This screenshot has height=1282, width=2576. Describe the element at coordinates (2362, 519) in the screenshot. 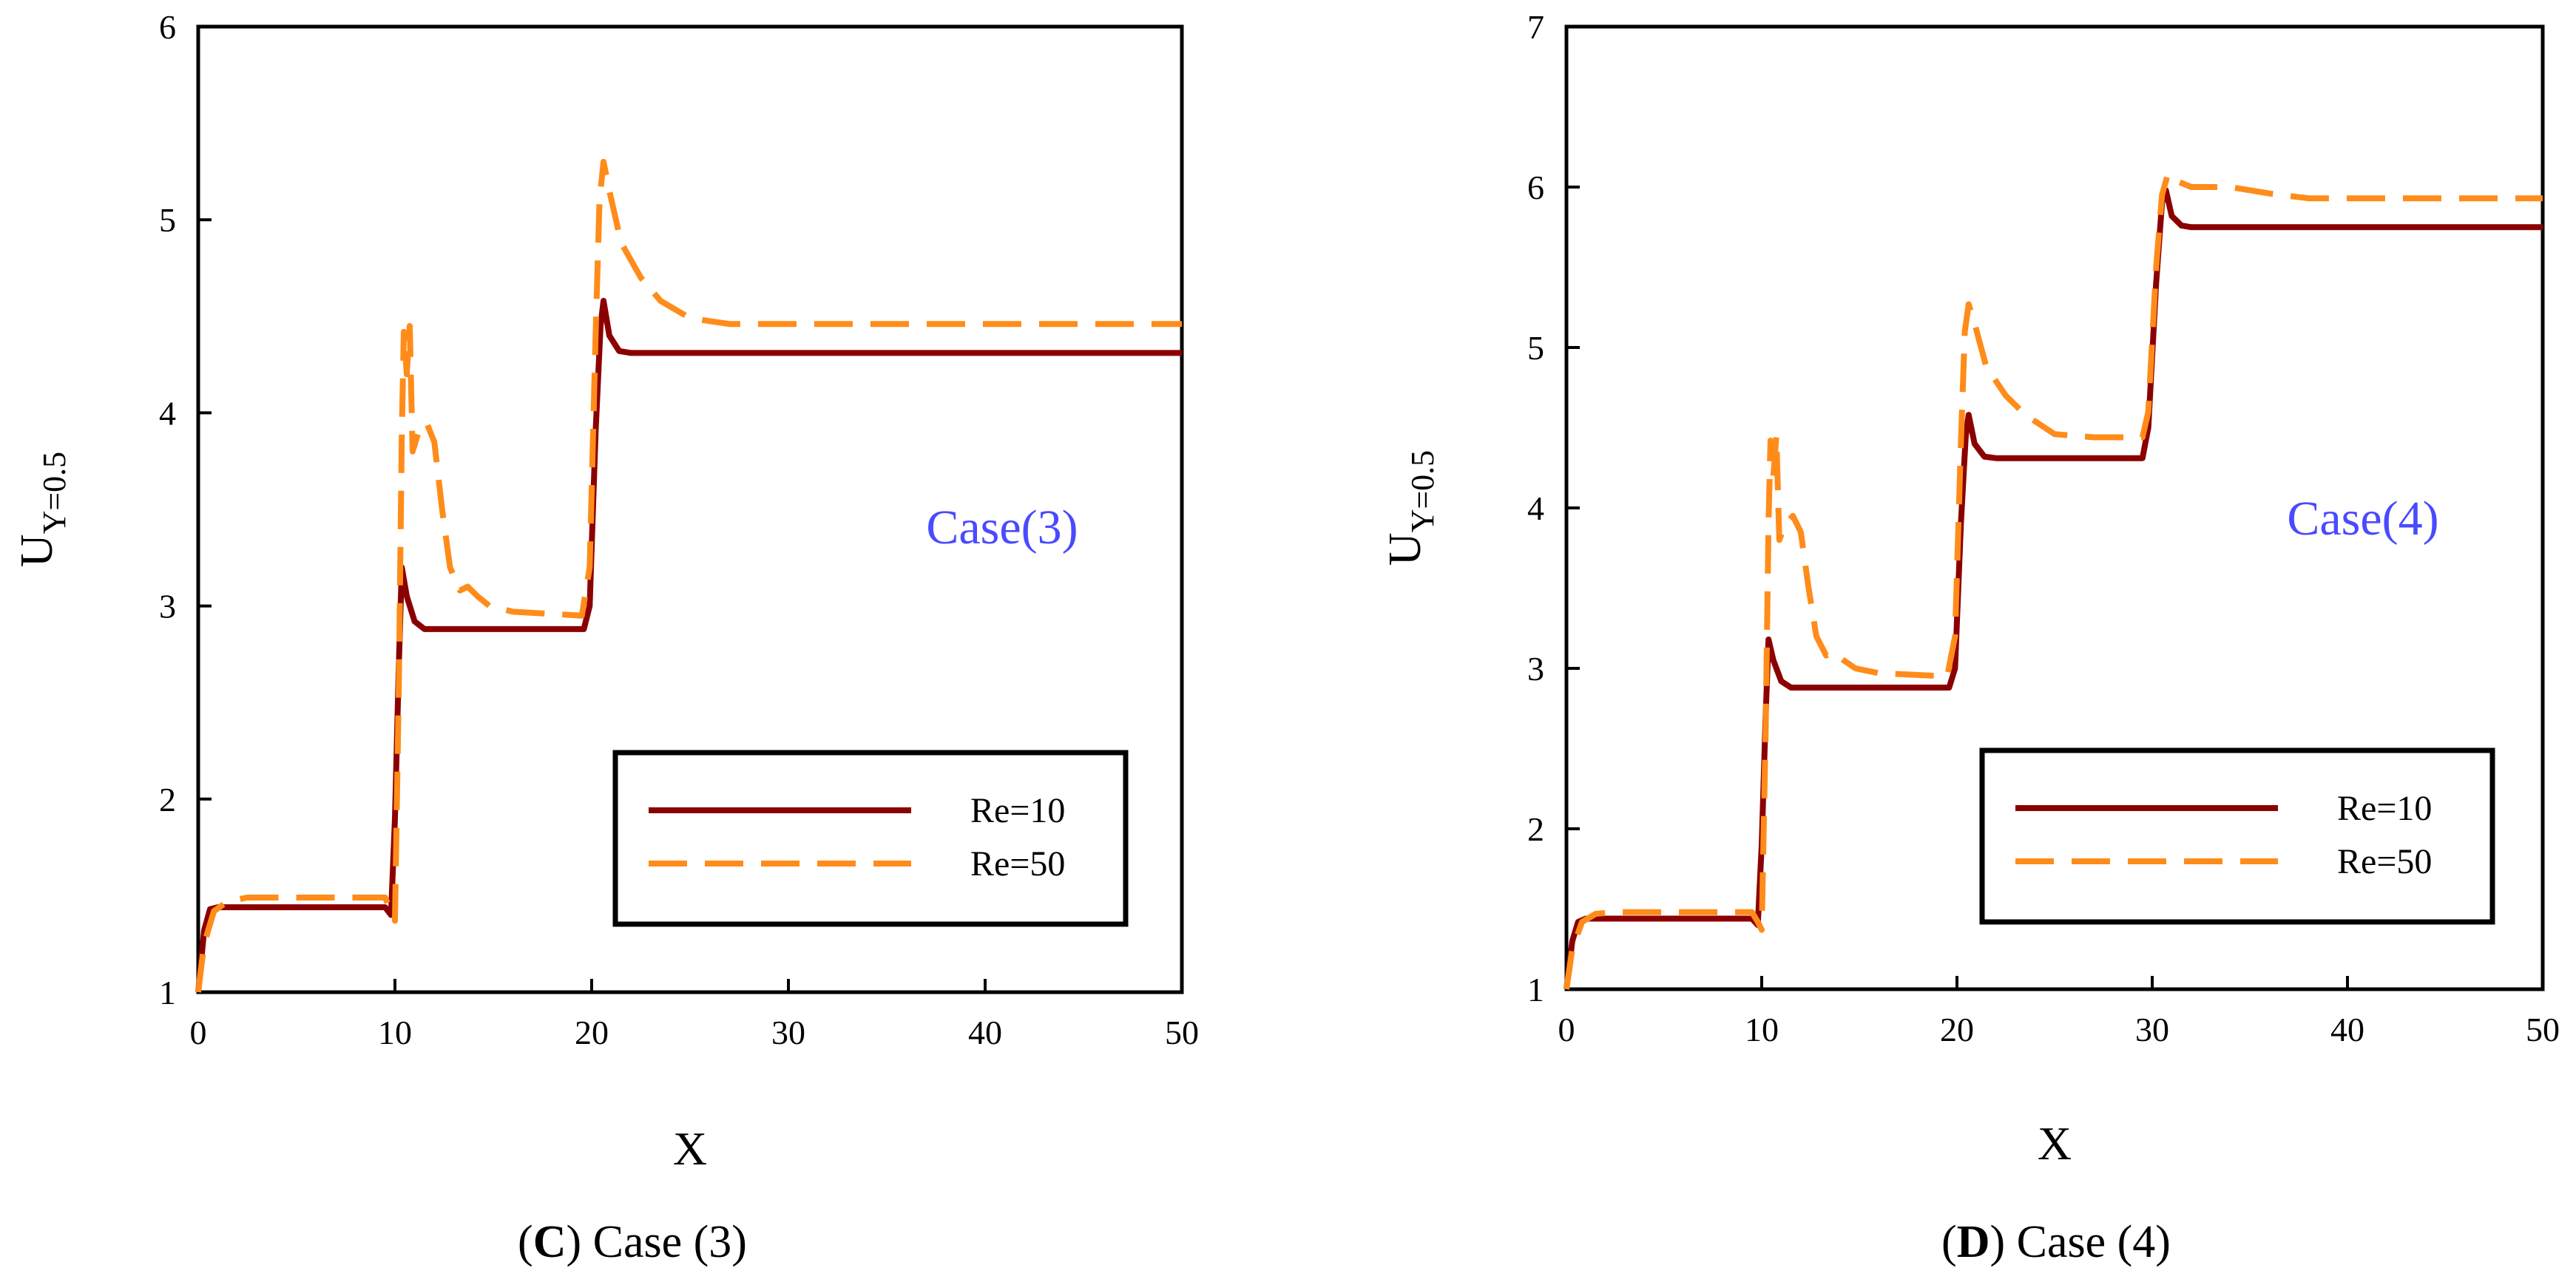

I see `case-annotation: Case(4)` at that location.